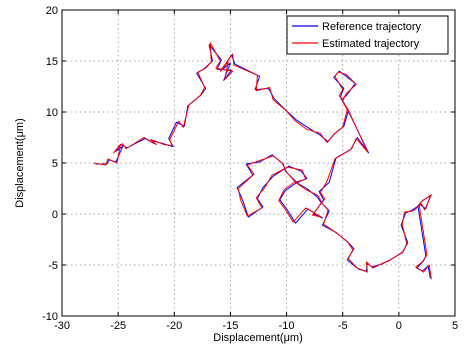 This screenshot has width=465, height=347. What do you see at coordinates (118, 326) in the screenshot?
I see `x-tick-label: -25` at bounding box center [118, 326].